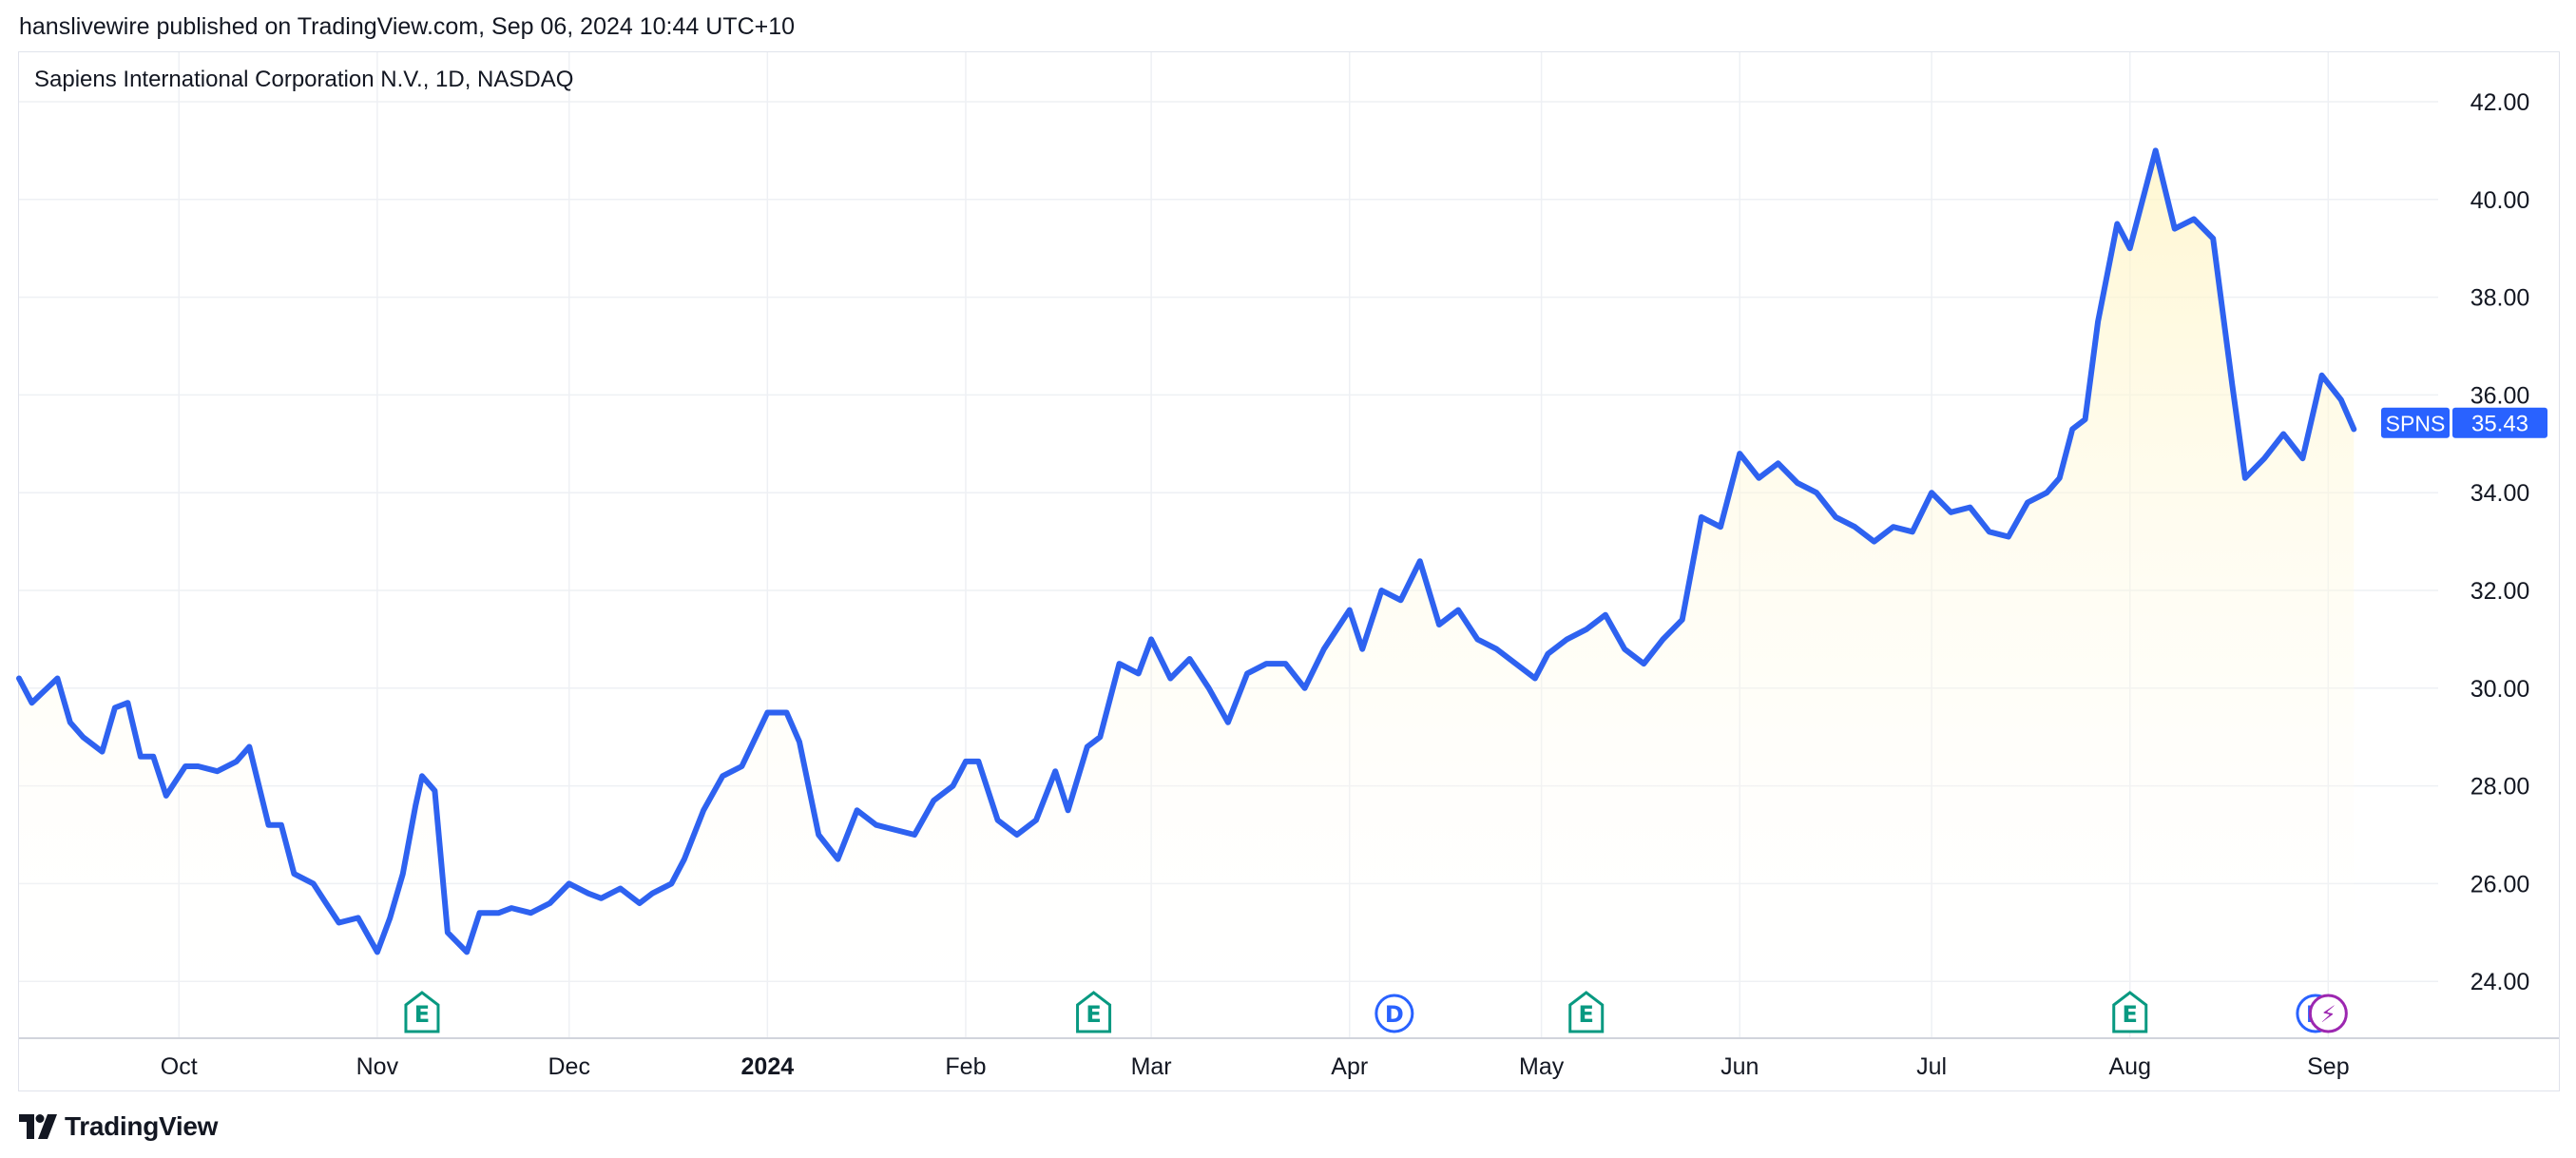  I want to click on x-tick-label: Sep, so click(2328, 1066).